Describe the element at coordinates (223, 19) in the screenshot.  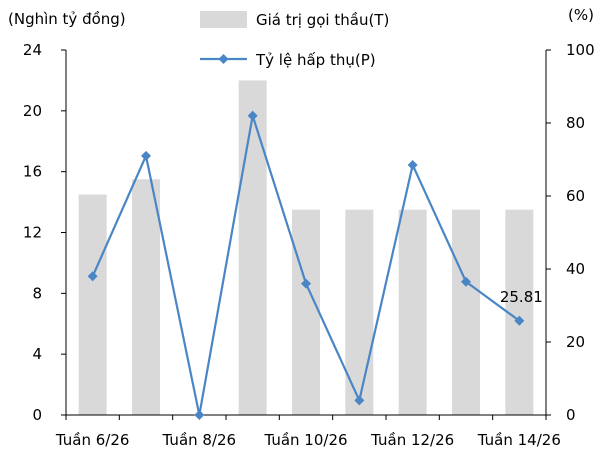
I see `legend-bar-swatch` at that location.